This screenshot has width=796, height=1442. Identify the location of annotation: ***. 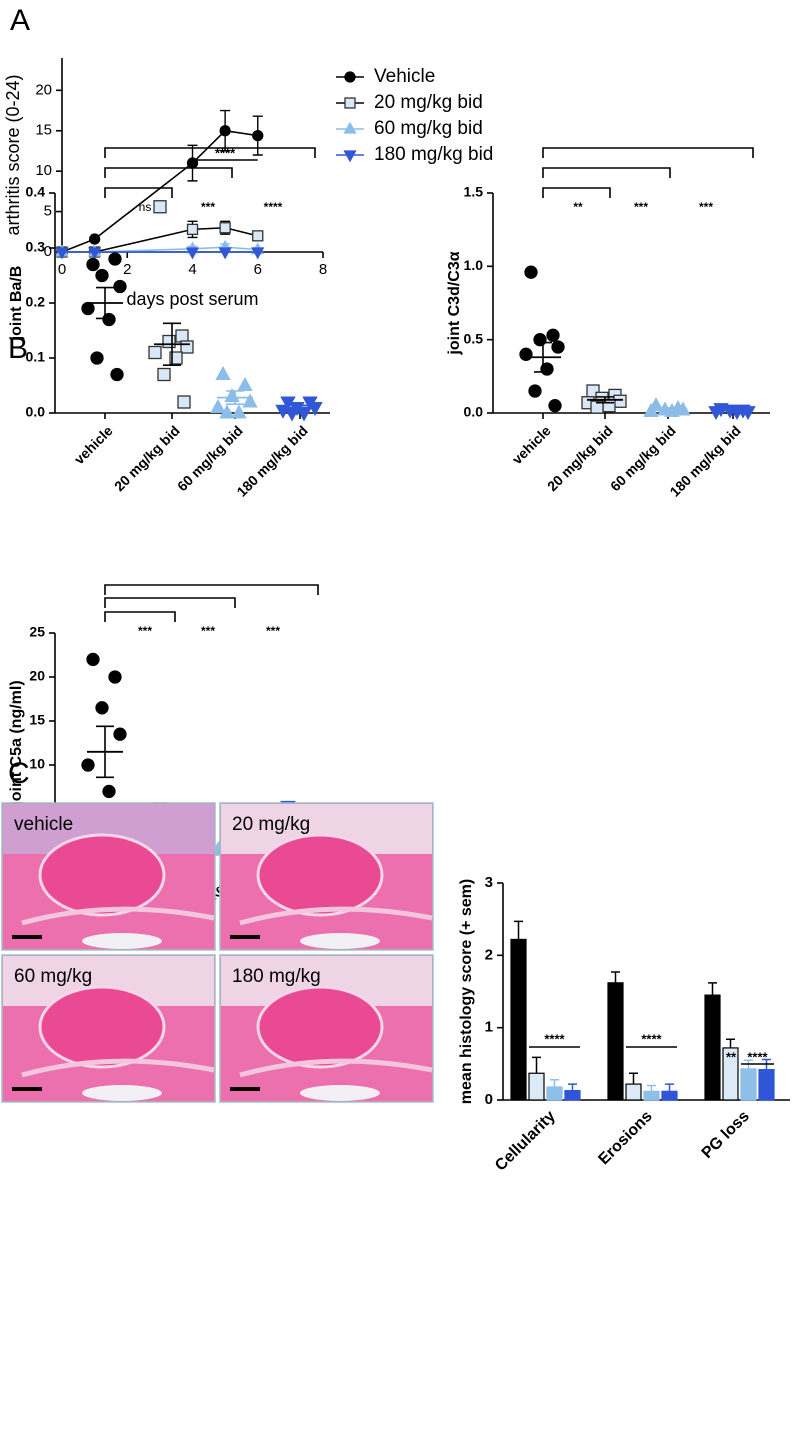
(145, 631).